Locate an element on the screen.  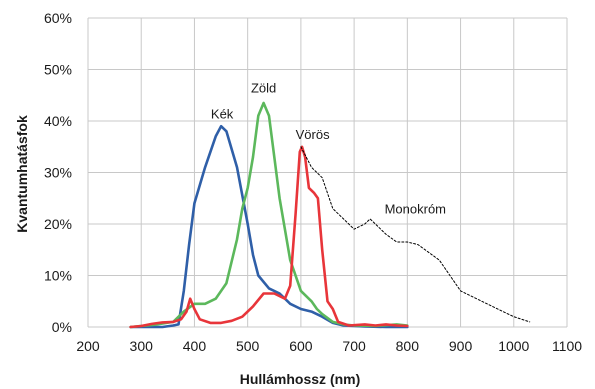
y-tick-label: 20% is located at coordinates (58, 224).